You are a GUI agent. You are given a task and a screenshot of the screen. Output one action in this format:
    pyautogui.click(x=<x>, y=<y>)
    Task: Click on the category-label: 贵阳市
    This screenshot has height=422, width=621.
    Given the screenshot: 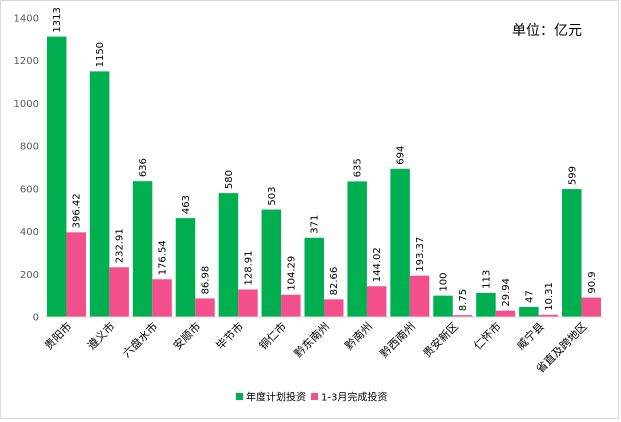 What is the action you would take?
    pyautogui.click(x=57, y=335)
    